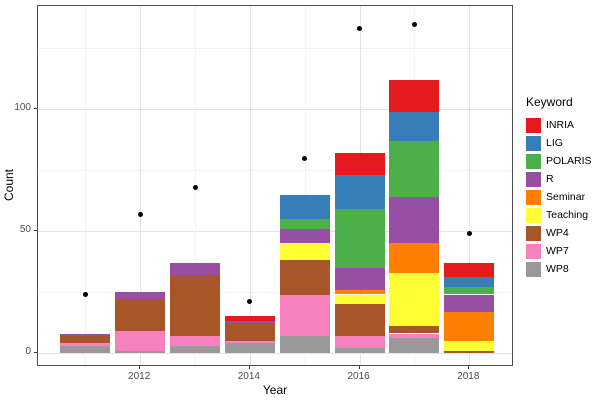  What do you see at coordinates (549, 102) in the screenshot?
I see `legend-title: Keyword` at bounding box center [549, 102].